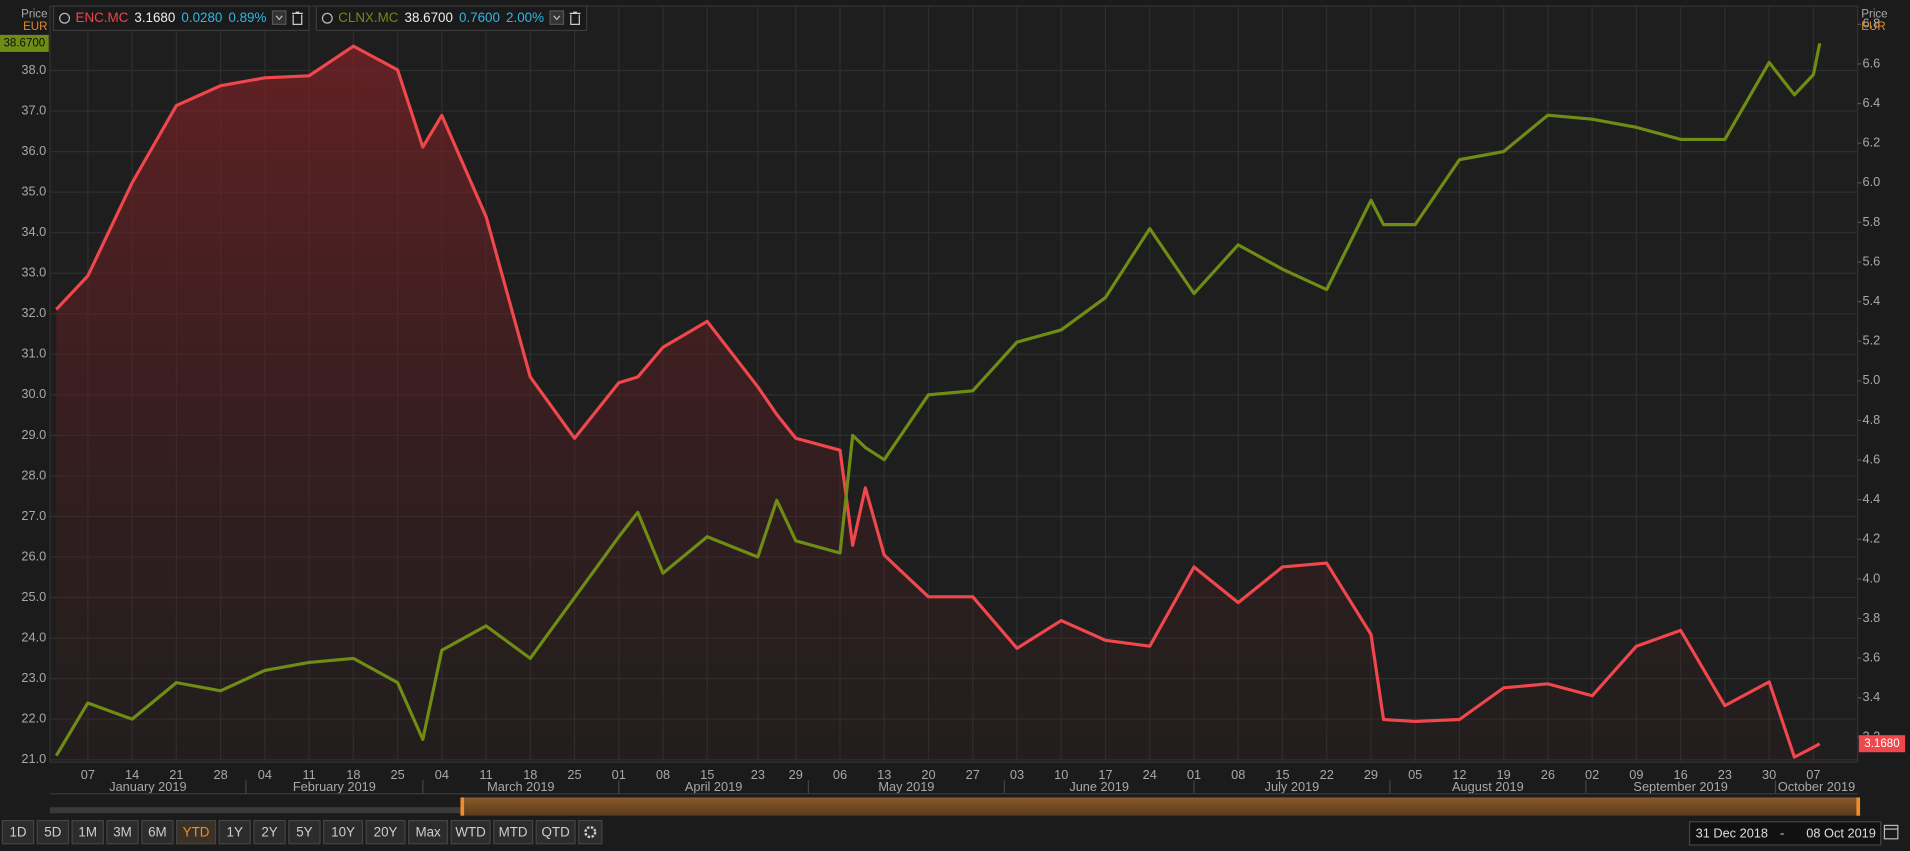  What do you see at coordinates (574, 774) in the screenshot?
I see `x-tick-label: 25` at bounding box center [574, 774].